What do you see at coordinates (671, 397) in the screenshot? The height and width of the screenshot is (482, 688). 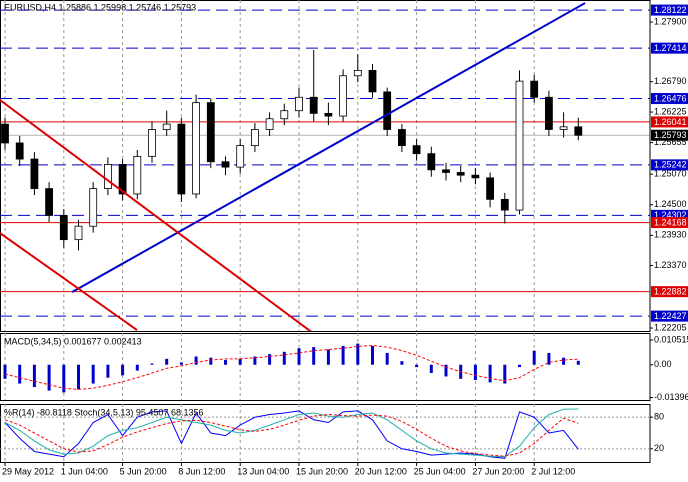 I see `y-tick-label: -0.01396` at bounding box center [671, 397].